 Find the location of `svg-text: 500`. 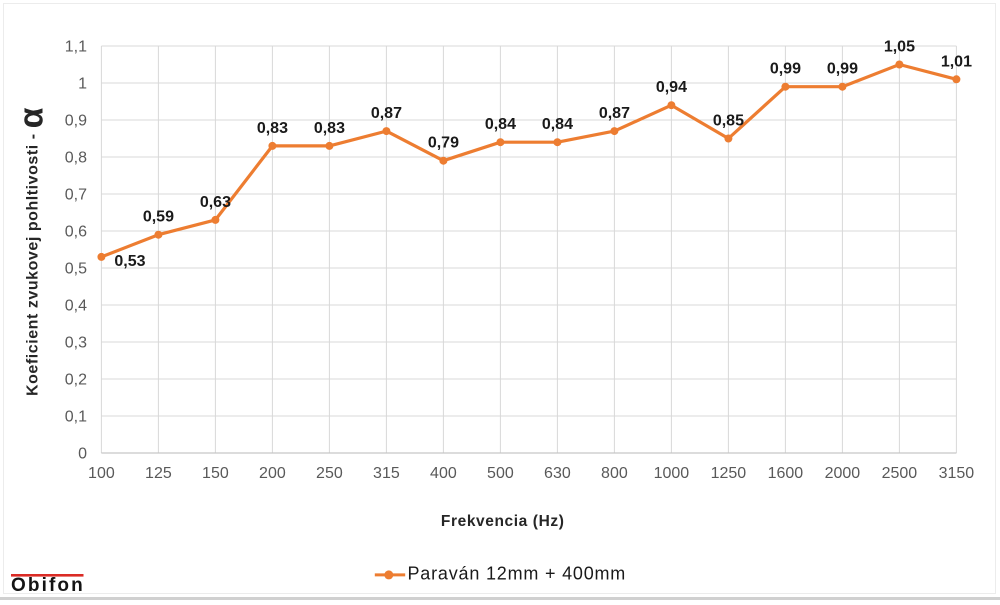

svg-text: 500 is located at coordinates (500, 473).